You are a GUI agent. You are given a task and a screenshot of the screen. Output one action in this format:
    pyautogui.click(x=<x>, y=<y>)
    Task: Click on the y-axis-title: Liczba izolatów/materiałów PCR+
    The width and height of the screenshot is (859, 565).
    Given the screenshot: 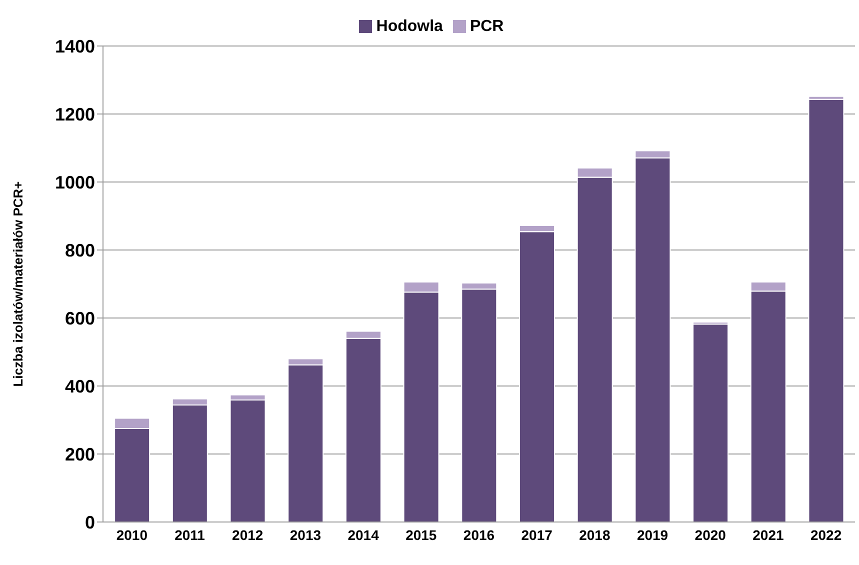 What is the action you would take?
    pyautogui.click(x=18, y=283)
    